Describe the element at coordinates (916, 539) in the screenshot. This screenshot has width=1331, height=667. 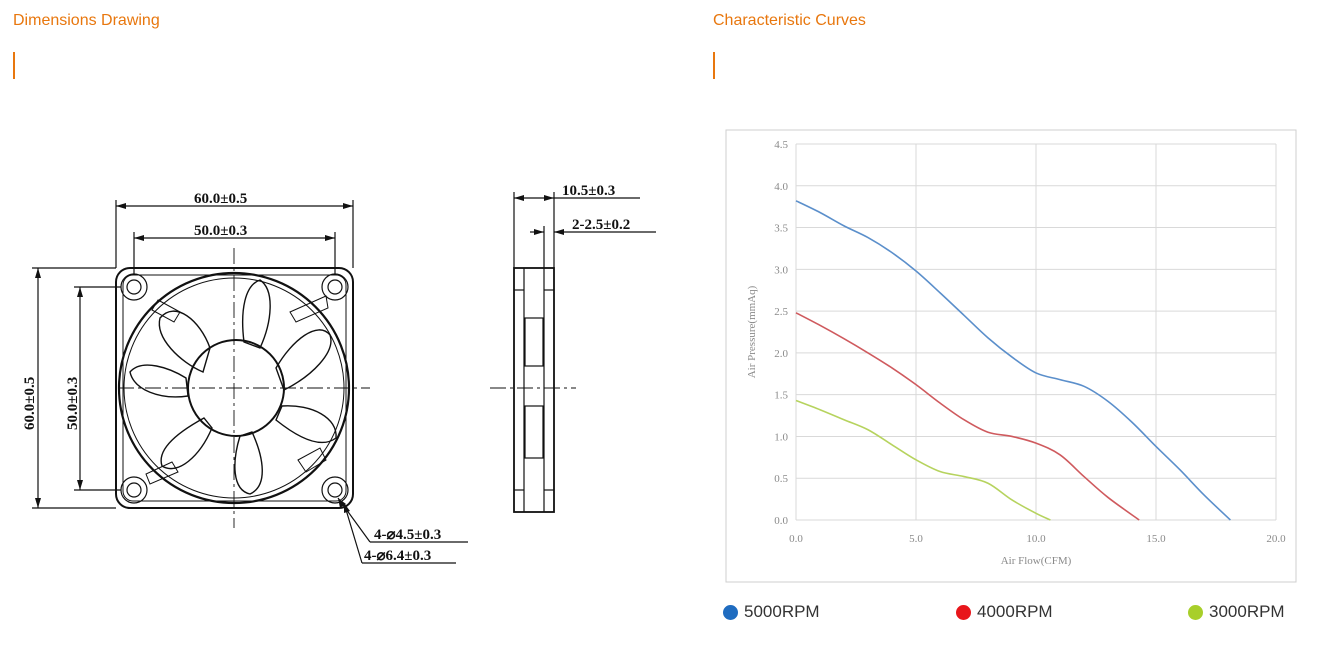
I see `x-tick-label: 5.0` at that location.